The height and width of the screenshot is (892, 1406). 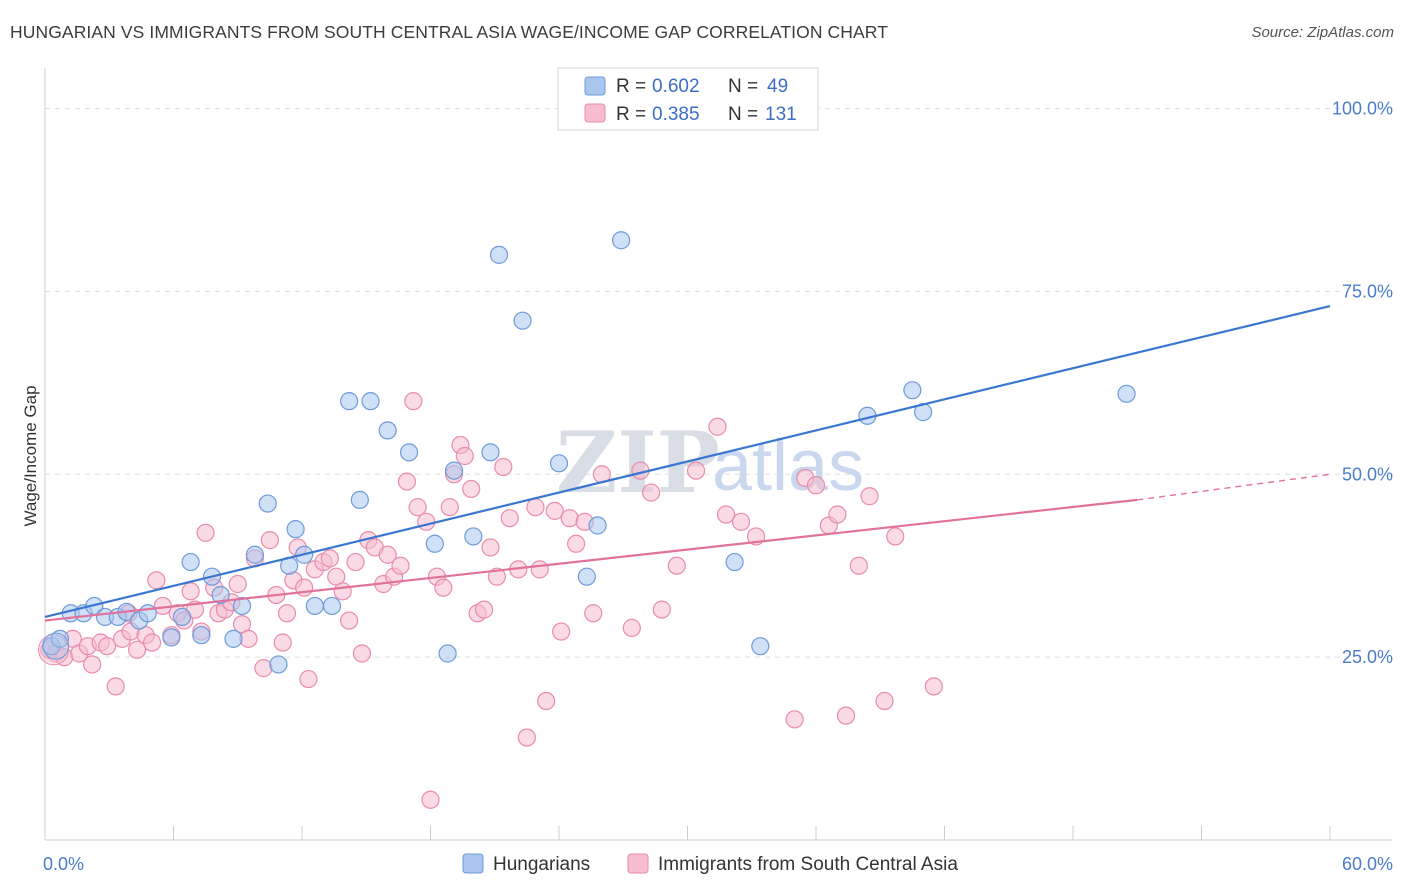 What do you see at coordinates (541, 864) in the screenshot?
I see `bottom-legend-label: Hungarians` at bounding box center [541, 864].